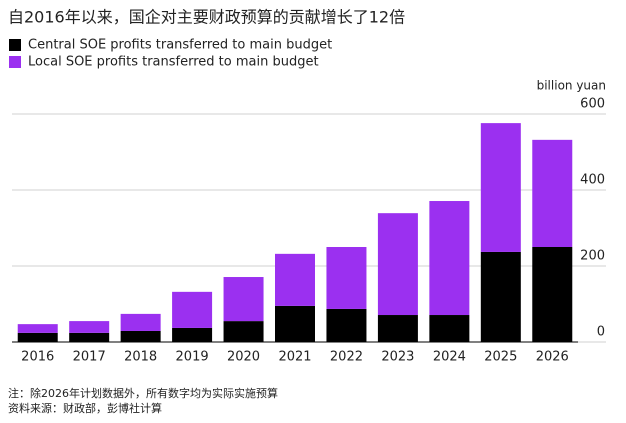  Describe the element at coordinates (601, 332) in the screenshot. I see `y-tick-label: 0` at that location.